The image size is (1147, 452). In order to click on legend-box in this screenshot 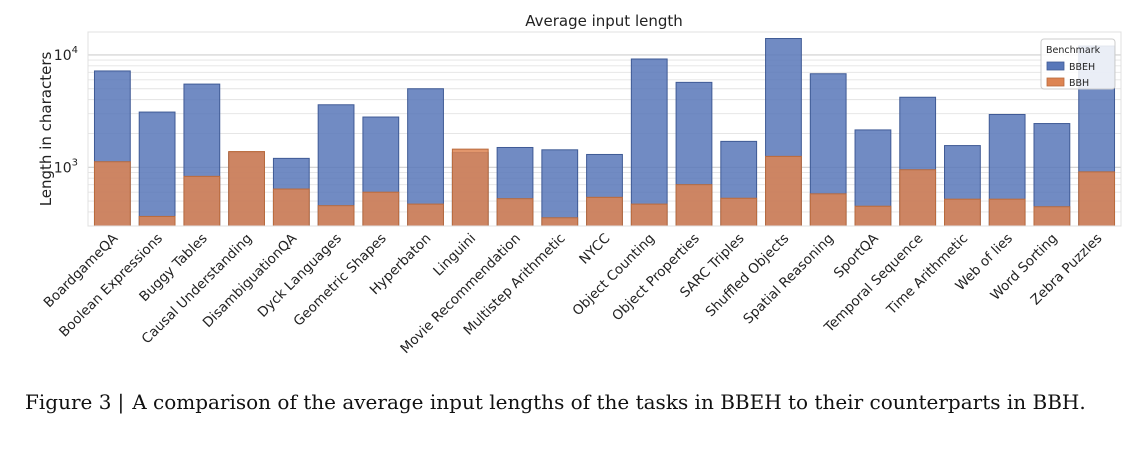, I will do `click(1078, 64)`.